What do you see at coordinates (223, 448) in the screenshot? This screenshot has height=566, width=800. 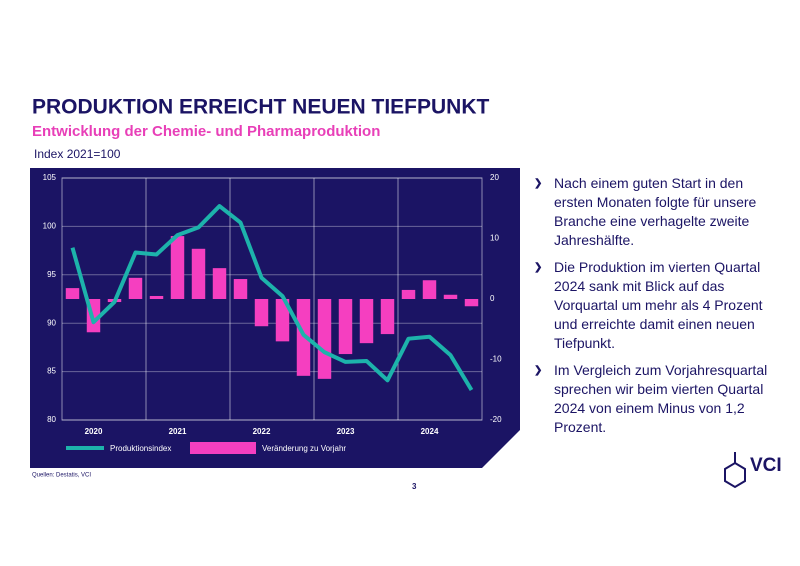 I see `legend-swatch` at bounding box center [223, 448].